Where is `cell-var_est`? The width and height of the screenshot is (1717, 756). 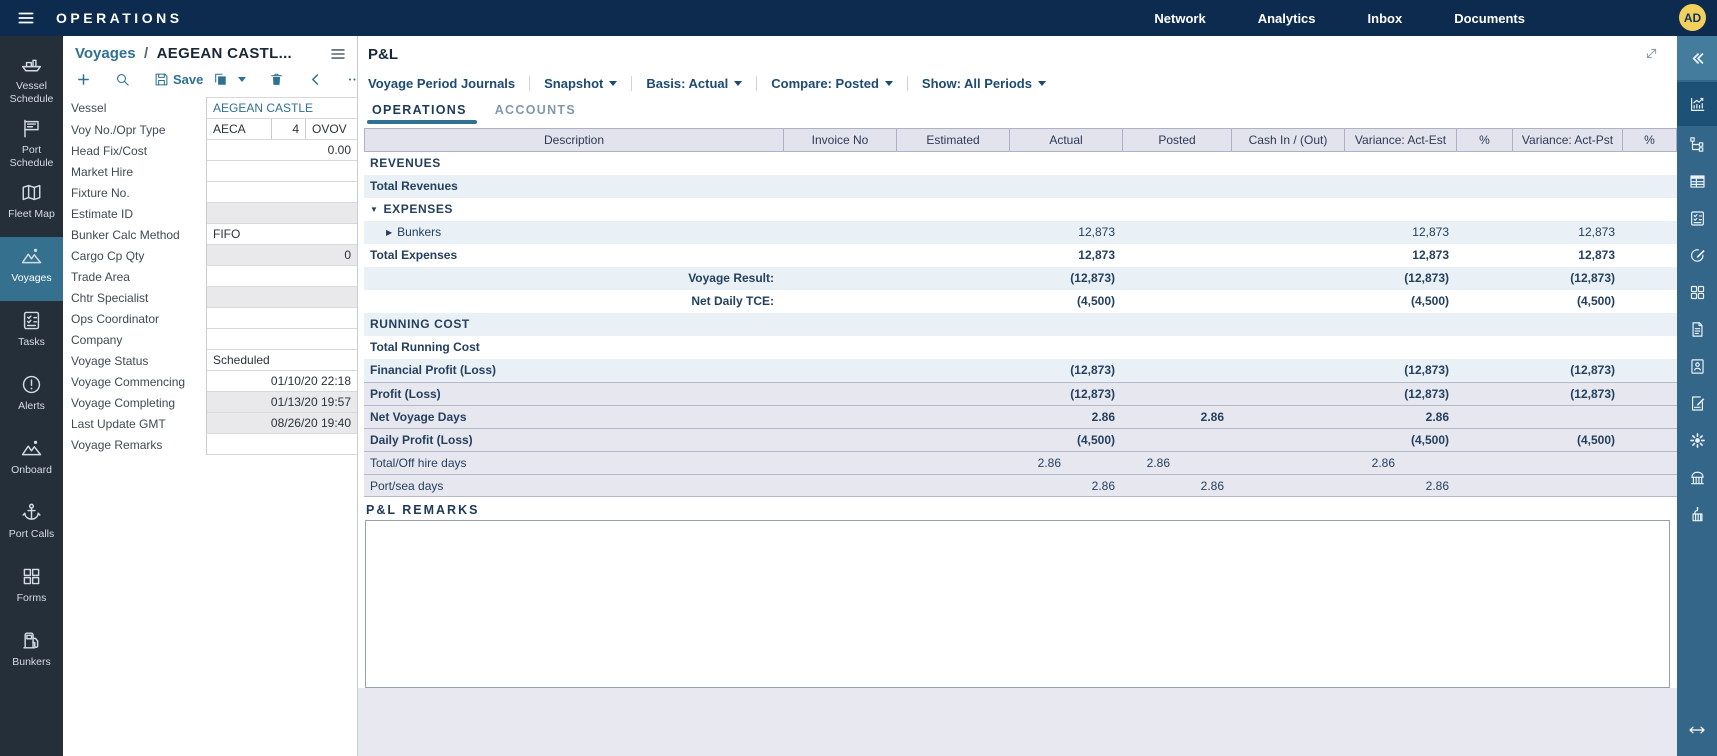
cell-var_est is located at coordinates (1401, 209).